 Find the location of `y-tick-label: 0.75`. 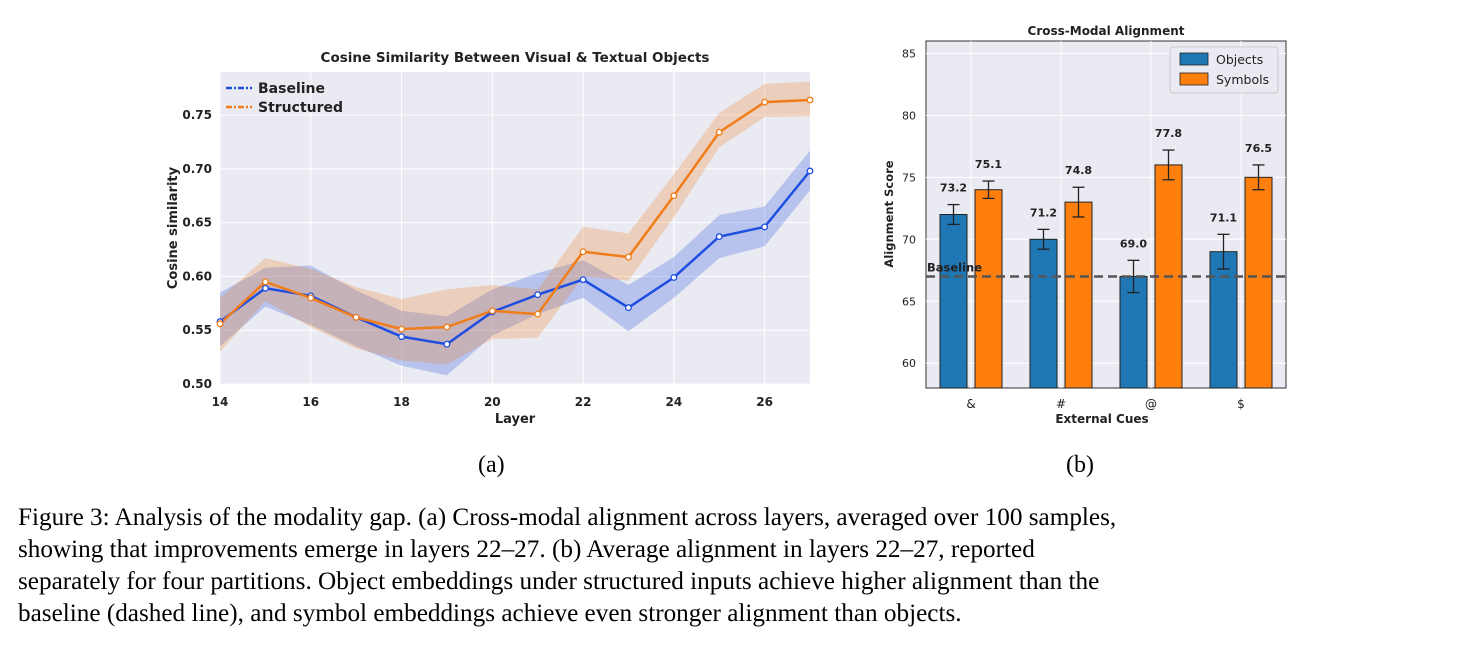

y-tick-label: 0.75 is located at coordinates (197, 115).